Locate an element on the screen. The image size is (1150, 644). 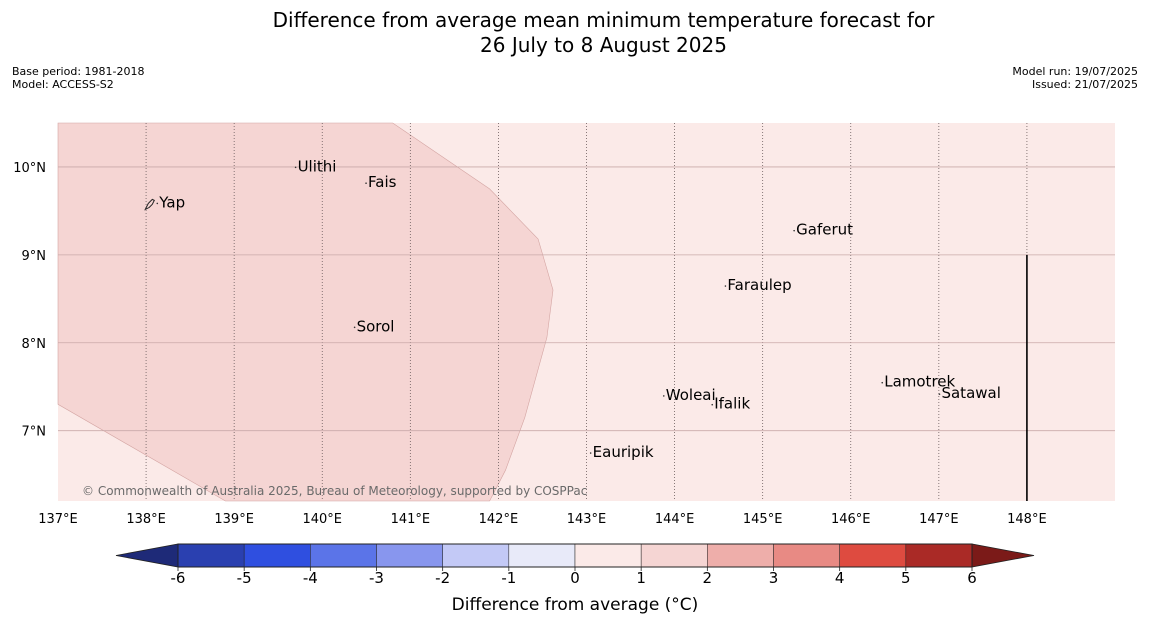
colorbar-tick-label: -5 is located at coordinates (244, 578).